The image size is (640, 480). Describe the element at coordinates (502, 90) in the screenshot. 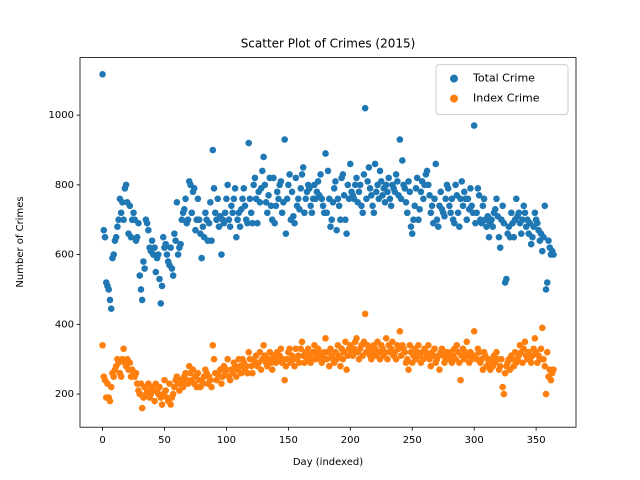

I see `legend-box` at that location.